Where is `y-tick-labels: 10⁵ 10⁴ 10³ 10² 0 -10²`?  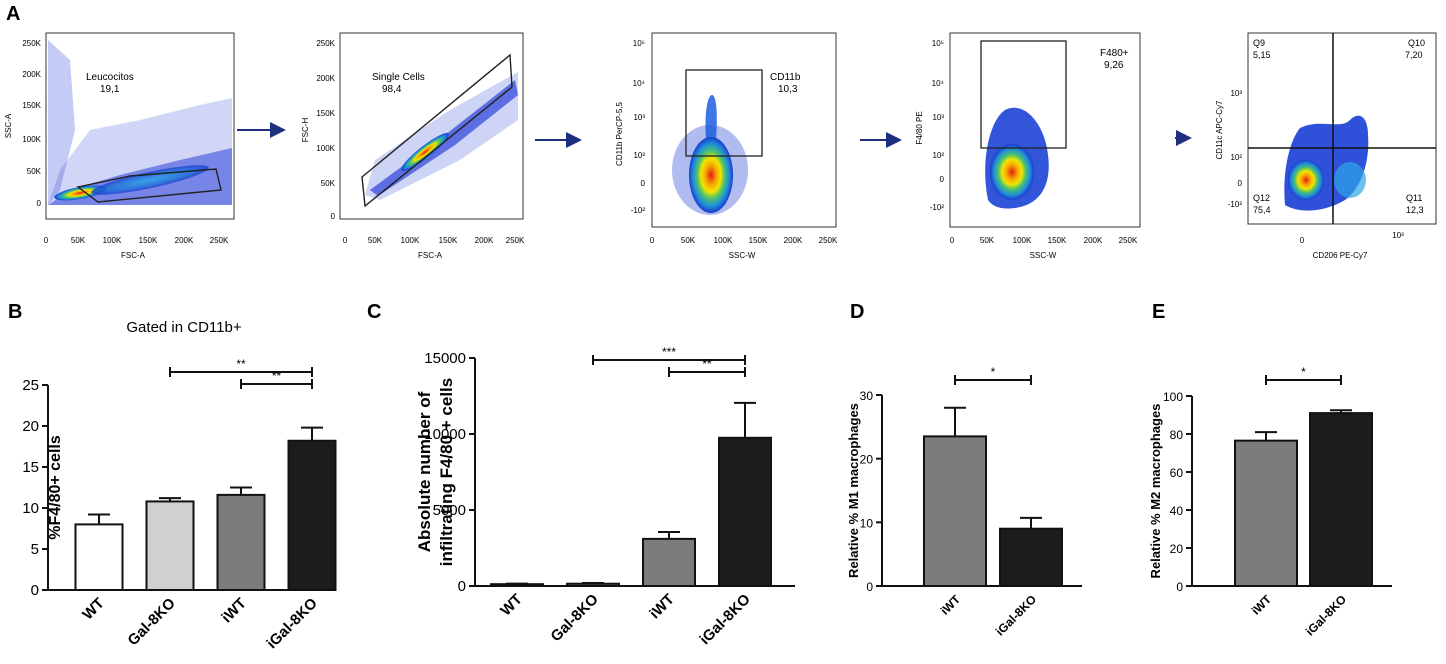 y-tick-labels: 10⁵ 10⁴ 10³ 10² 0 -10² is located at coordinates (638, 127).